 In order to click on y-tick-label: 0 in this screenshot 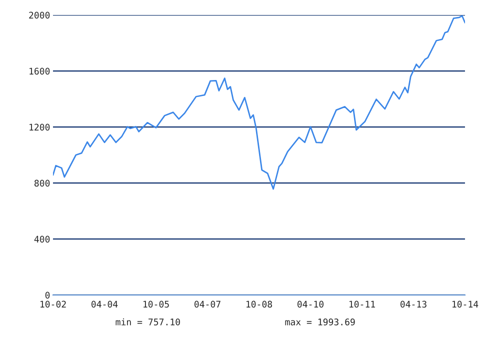, I will do `click(47, 295)`.